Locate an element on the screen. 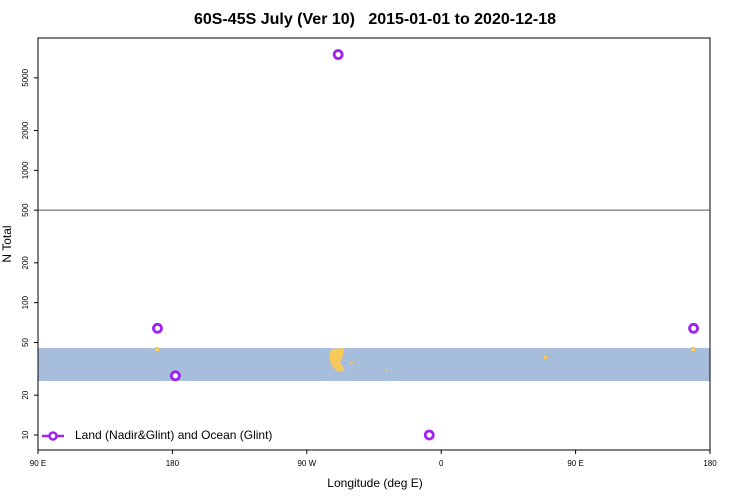 This screenshot has height=500, width=750. y-axis-label: N Total is located at coordinates (7, 243).